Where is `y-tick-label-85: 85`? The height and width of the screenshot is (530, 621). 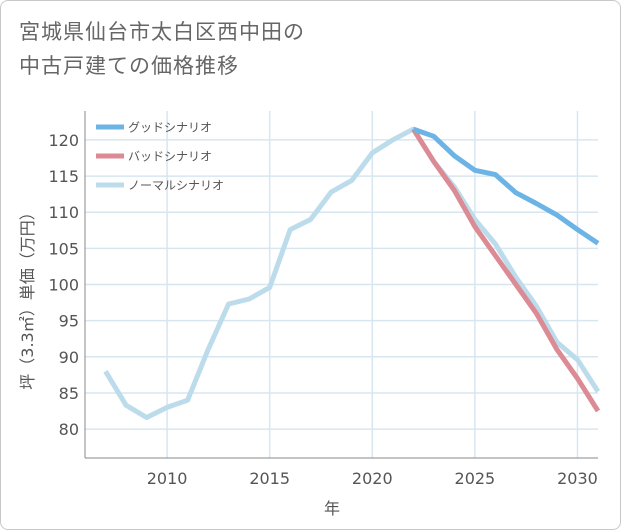
y-tick-label-85: 85 is located at coordinates (69, 393).